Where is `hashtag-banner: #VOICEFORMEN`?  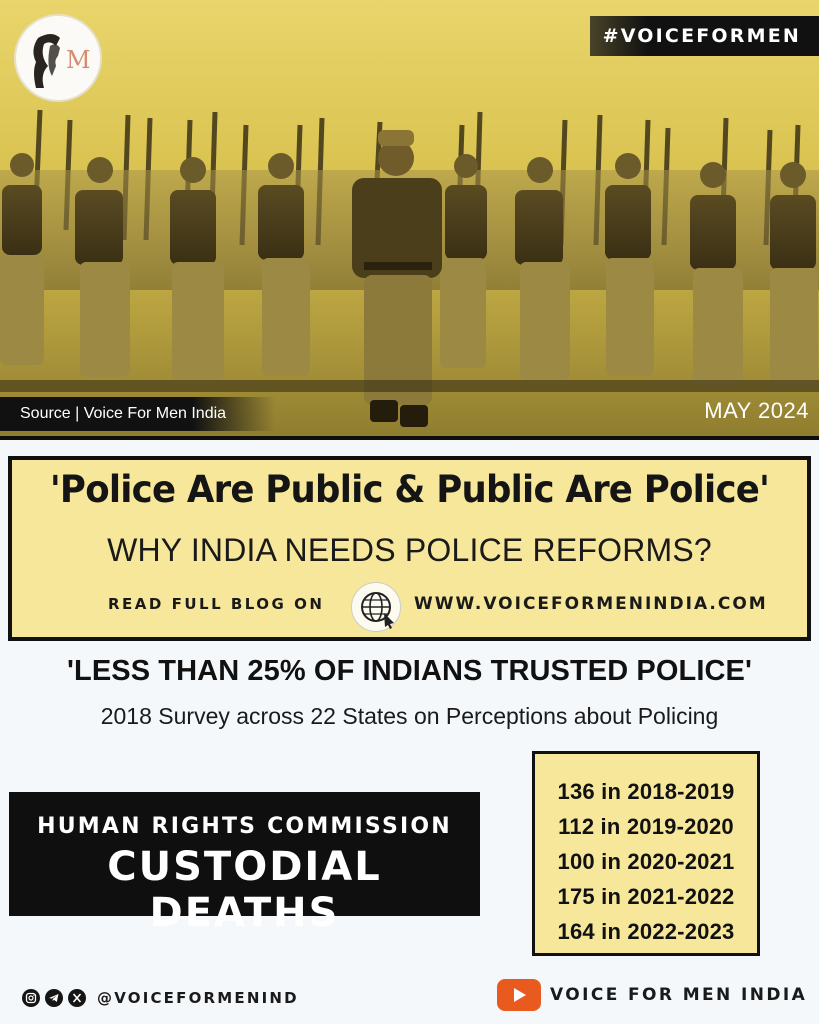
hashtag-banner: #VOICEFORMEN is located at coordinates (704, 36).